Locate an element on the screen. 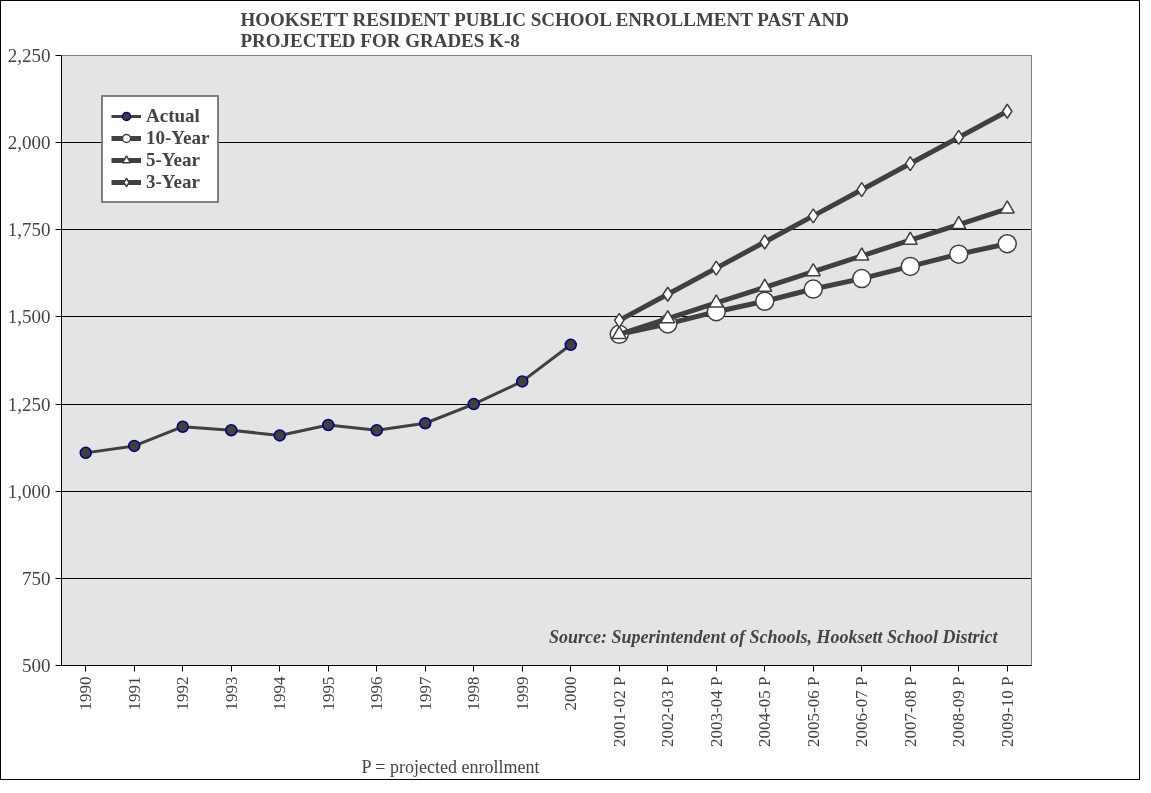  x-tick-label: 1990 is located at coordinates (86, 693).